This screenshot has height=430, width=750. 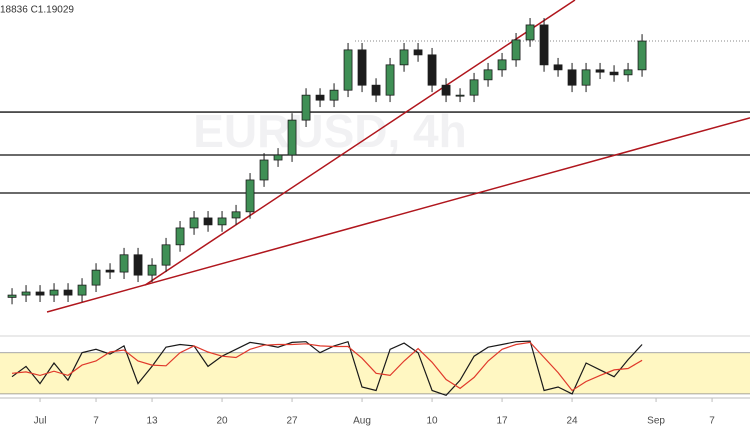 What do you see at coordinates (374, 412) in the screenshot?
I see `time-axis: Jul 7 13 20 27 Aug 10 17 24 Sep 7` at bounding box center [374, 412].